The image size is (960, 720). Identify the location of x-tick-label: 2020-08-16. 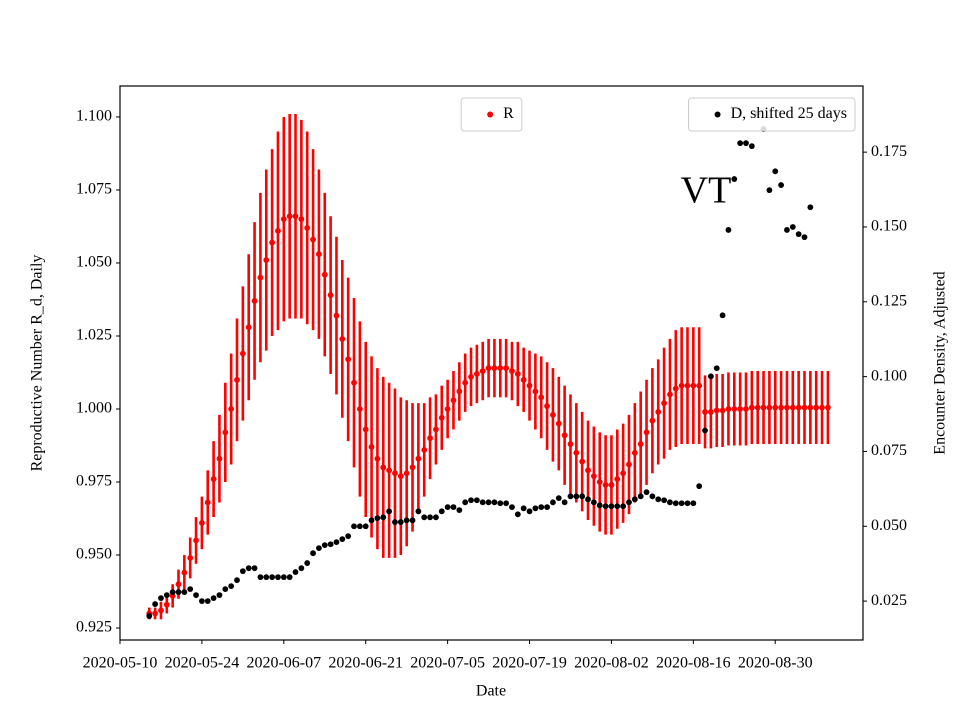
(693, 663).